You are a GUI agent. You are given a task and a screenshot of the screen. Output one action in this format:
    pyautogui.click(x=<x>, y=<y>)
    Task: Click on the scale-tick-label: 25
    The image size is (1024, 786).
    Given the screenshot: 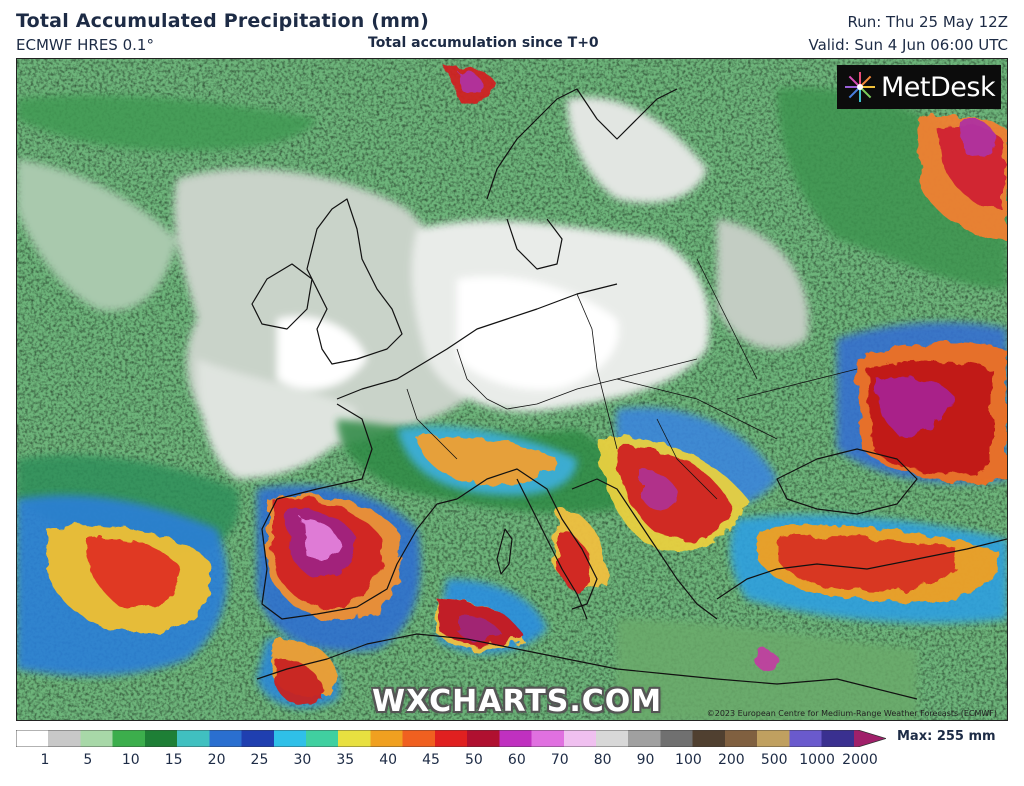 What is the action you would take?
    pyautogui.click(x=259, y=760)
    